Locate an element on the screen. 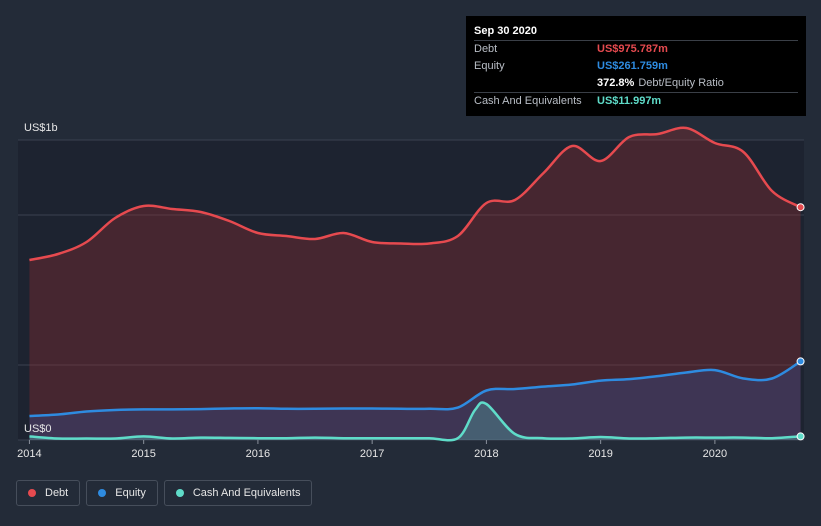  legend: Debt Equity Cash And Equivalents is located at coordinates (164, 493).